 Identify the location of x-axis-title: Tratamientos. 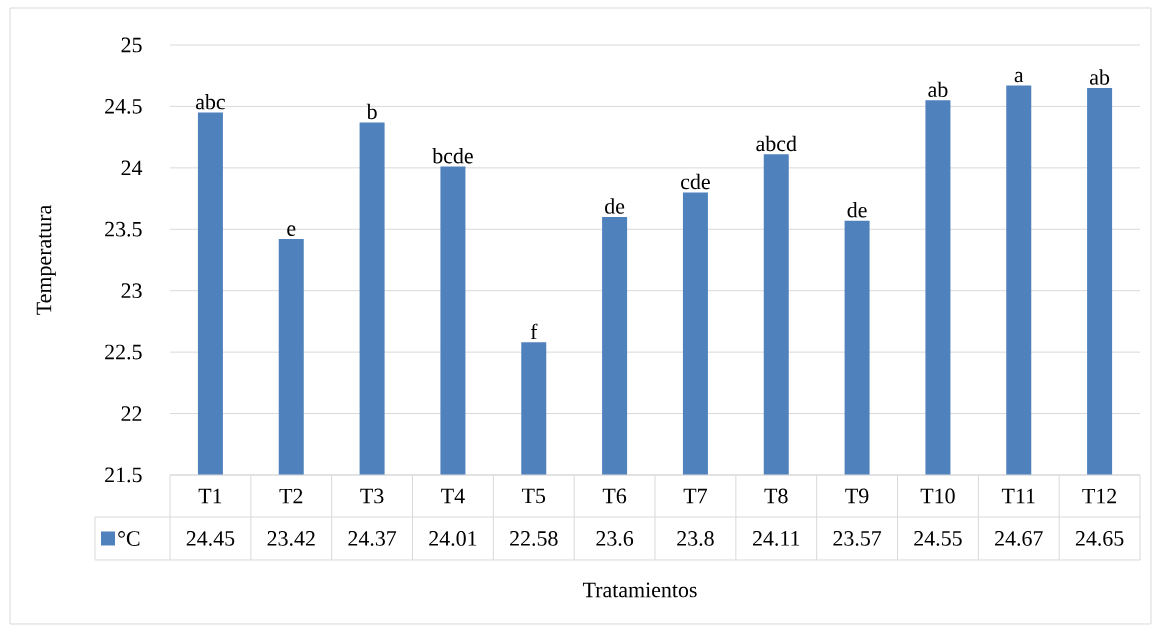
(639, 590).